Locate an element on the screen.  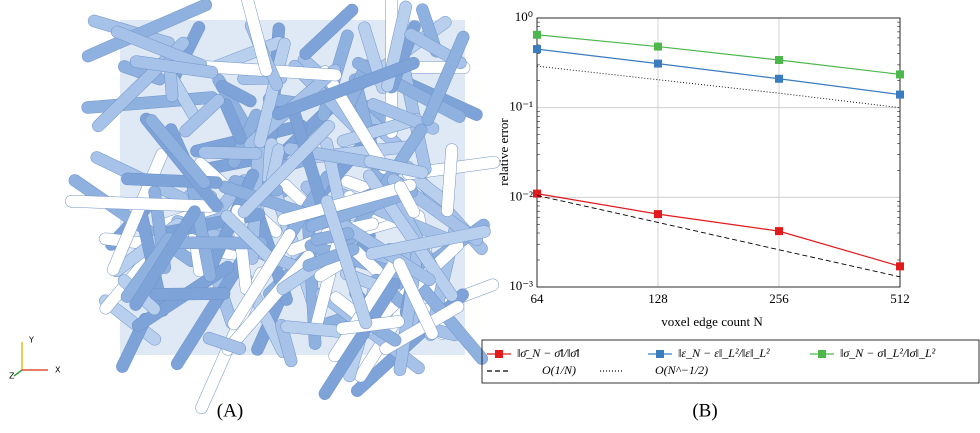
legend-label: ‖ε_N − ε‖_L²/‖ε‖_L² is located at coordinates (724, 353).